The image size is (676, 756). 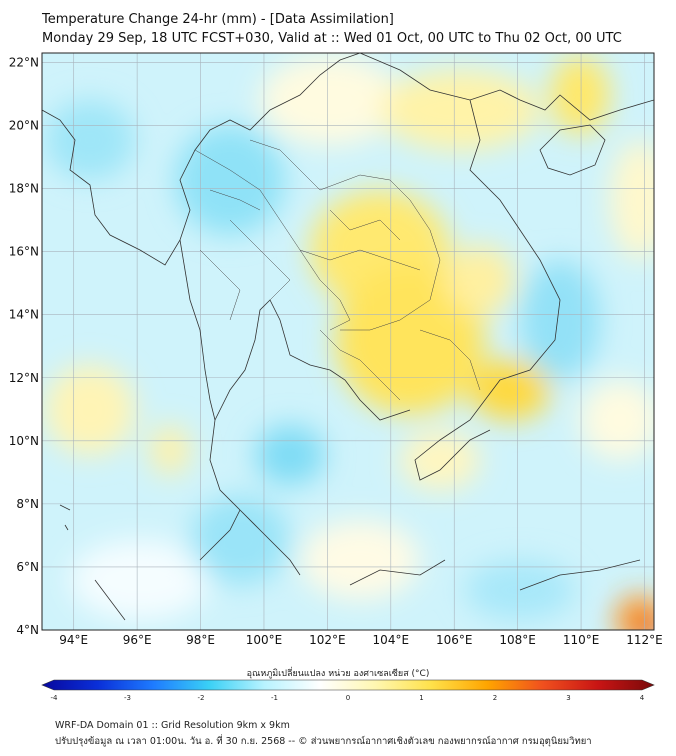 I want to click on lat-tick-label: 20°N, so click(x=24, y=126).